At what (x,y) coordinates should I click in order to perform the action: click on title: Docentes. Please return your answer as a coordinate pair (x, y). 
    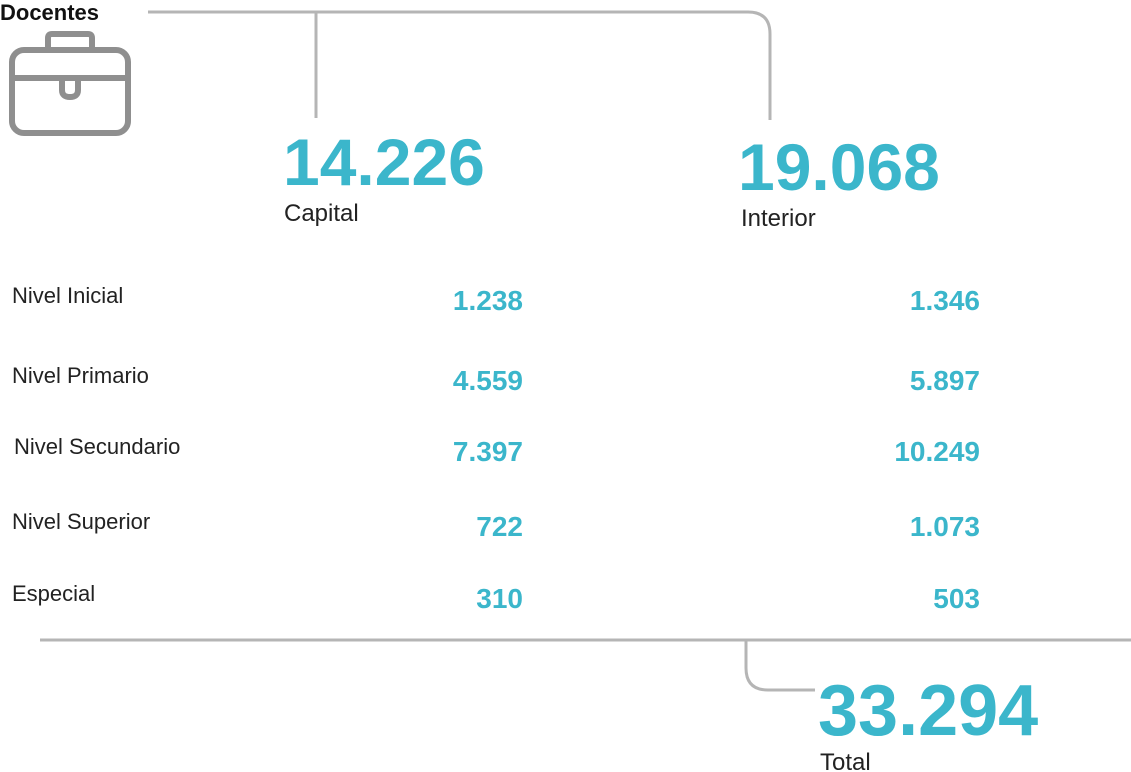
    Looking at the image, I should click on (49, 12).